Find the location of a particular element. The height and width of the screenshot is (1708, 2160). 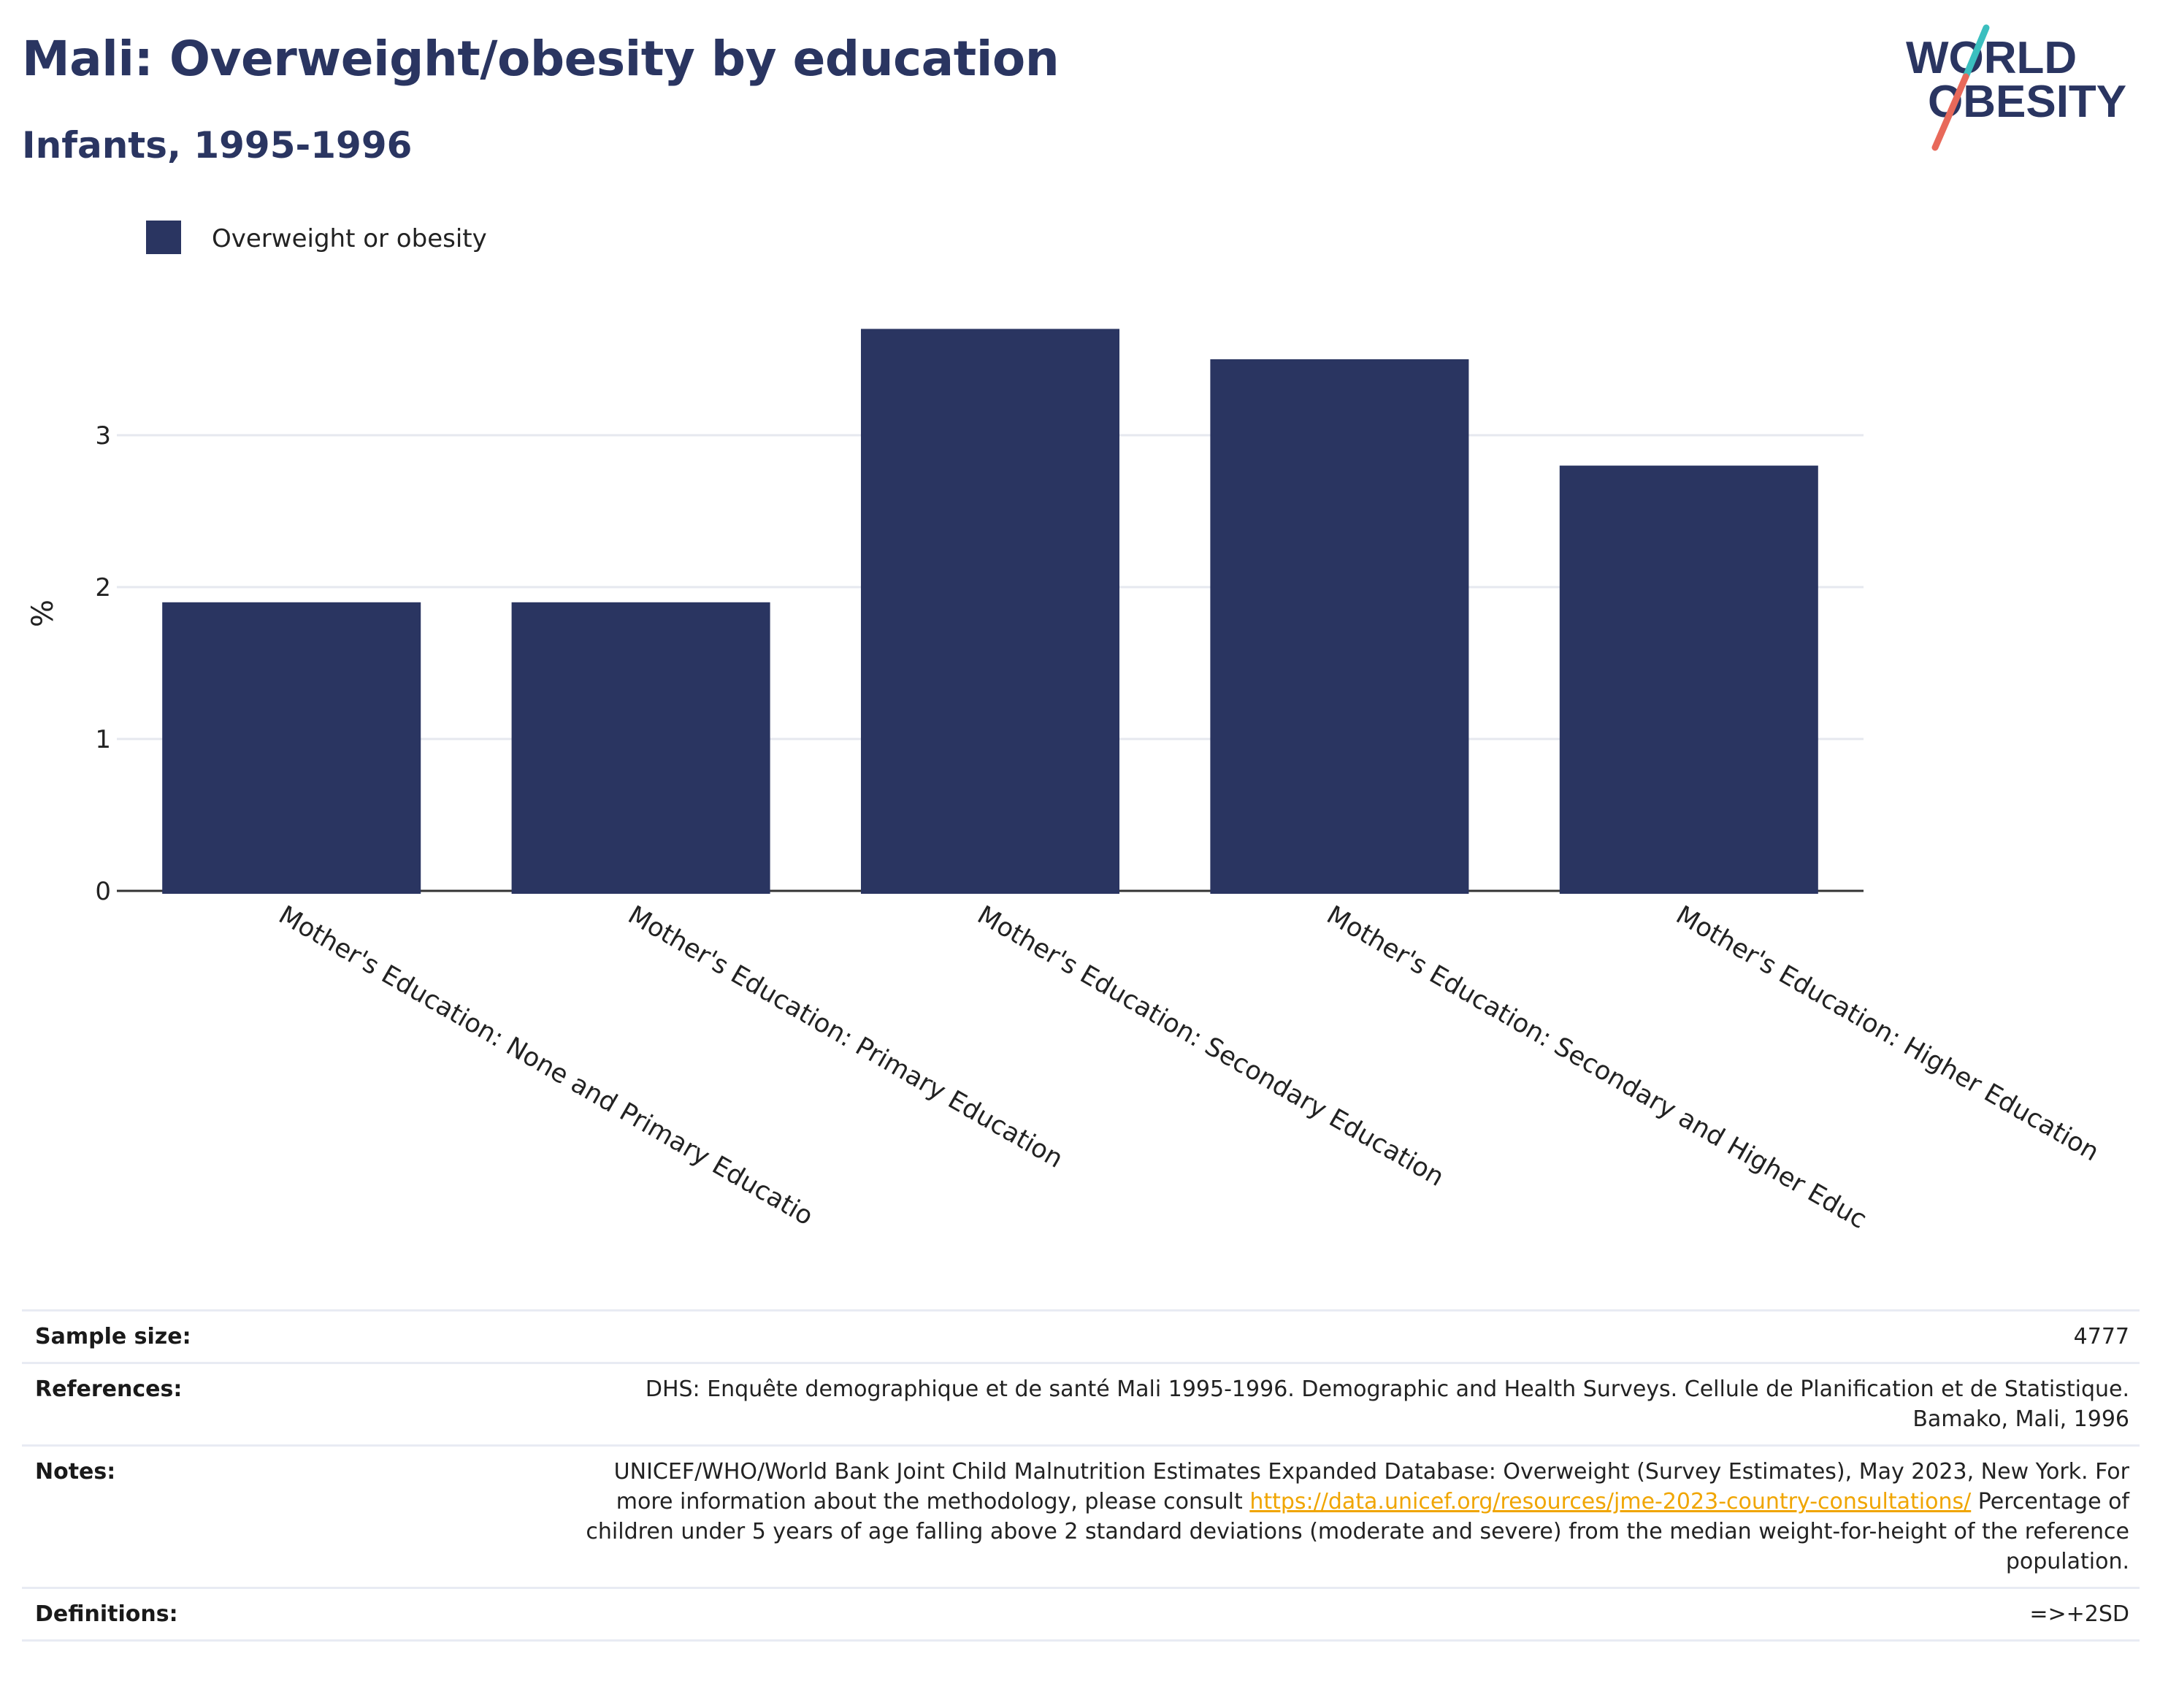

logo-line1: WORLD is located at coordinates (1991, 58).